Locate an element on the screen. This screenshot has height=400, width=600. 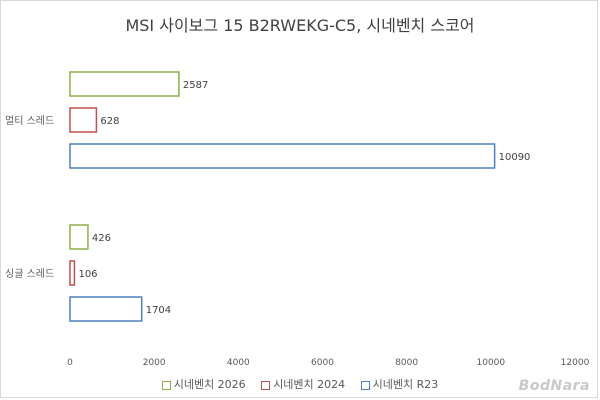
legend-item-r23: 시네벤치 R23 is located at coordinates (399, 384).